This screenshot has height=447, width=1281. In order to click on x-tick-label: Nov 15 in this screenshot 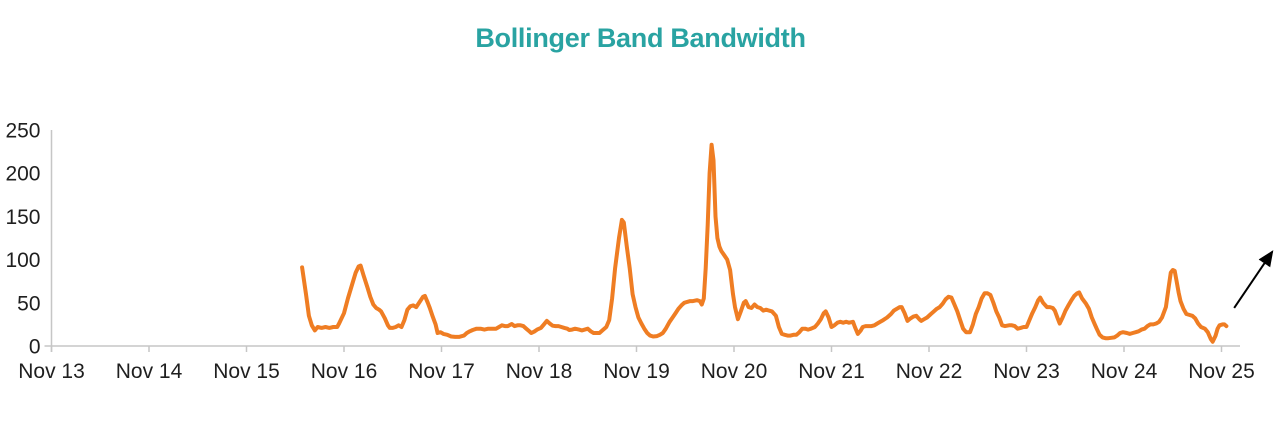, I will do `click(246, 371)`.